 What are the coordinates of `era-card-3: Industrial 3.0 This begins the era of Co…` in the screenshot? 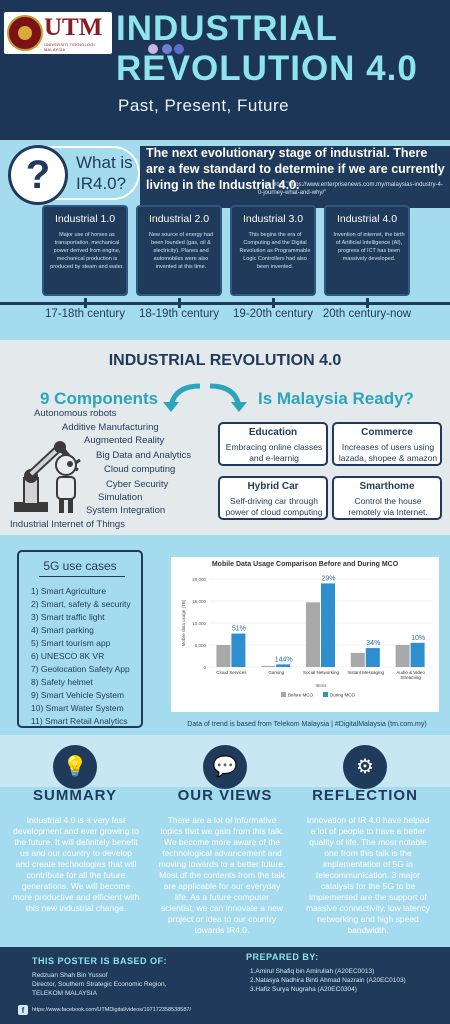 It's located at (273, 250).